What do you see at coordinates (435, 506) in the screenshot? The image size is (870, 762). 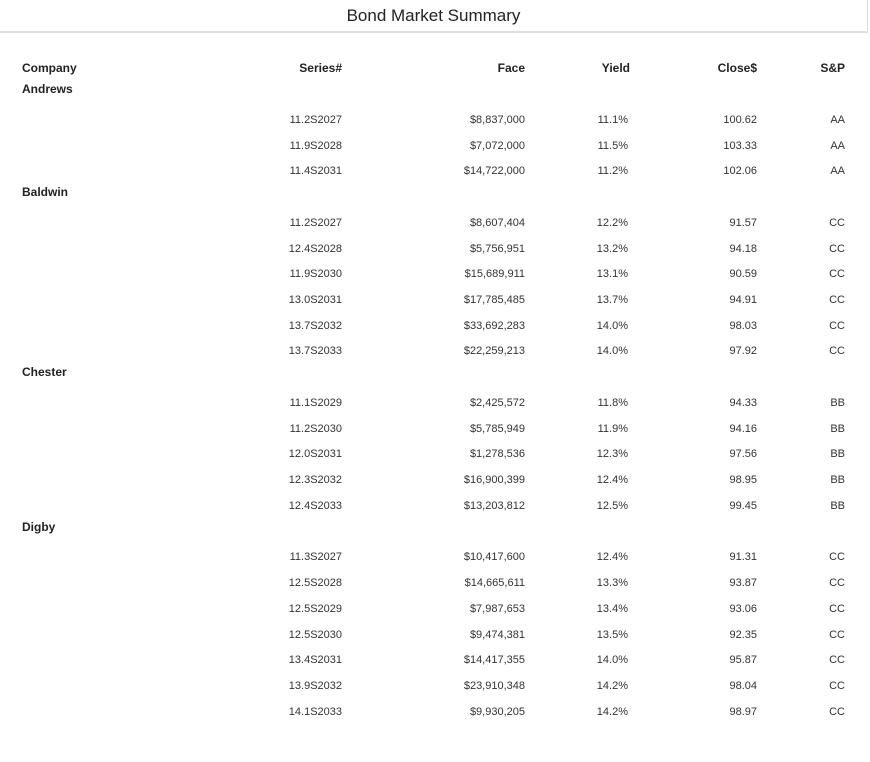 I see `table-row: 12.4S2033 $13,203,812 12.5% 99.45 BB` at bounding box center [435, 506].